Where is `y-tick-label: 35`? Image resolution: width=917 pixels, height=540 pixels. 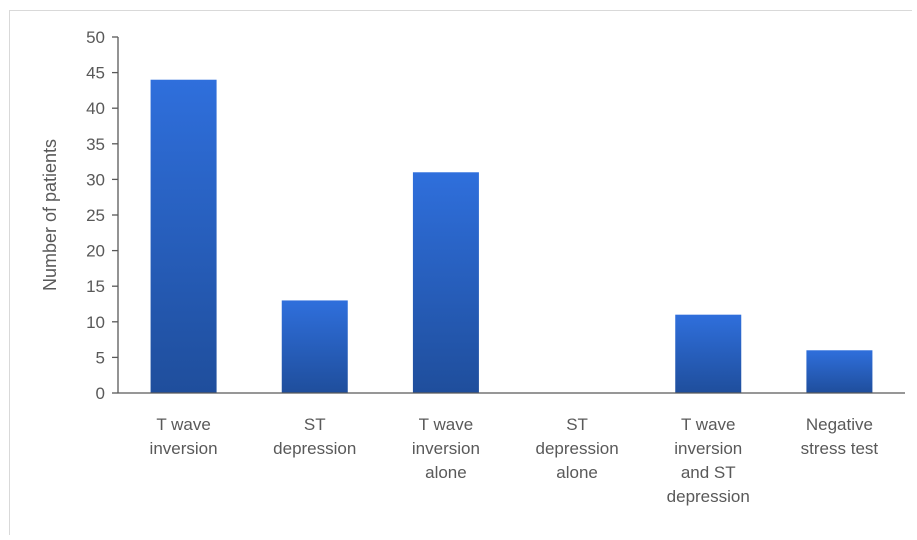
y-tick-label: 35 is located at coordinates (95, 144).